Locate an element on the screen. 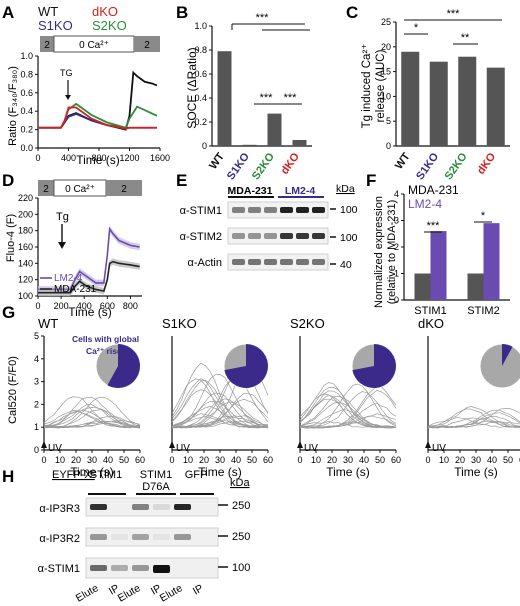  y-axis-label-f1: Normalized expression is located at coordinates (379, 252).